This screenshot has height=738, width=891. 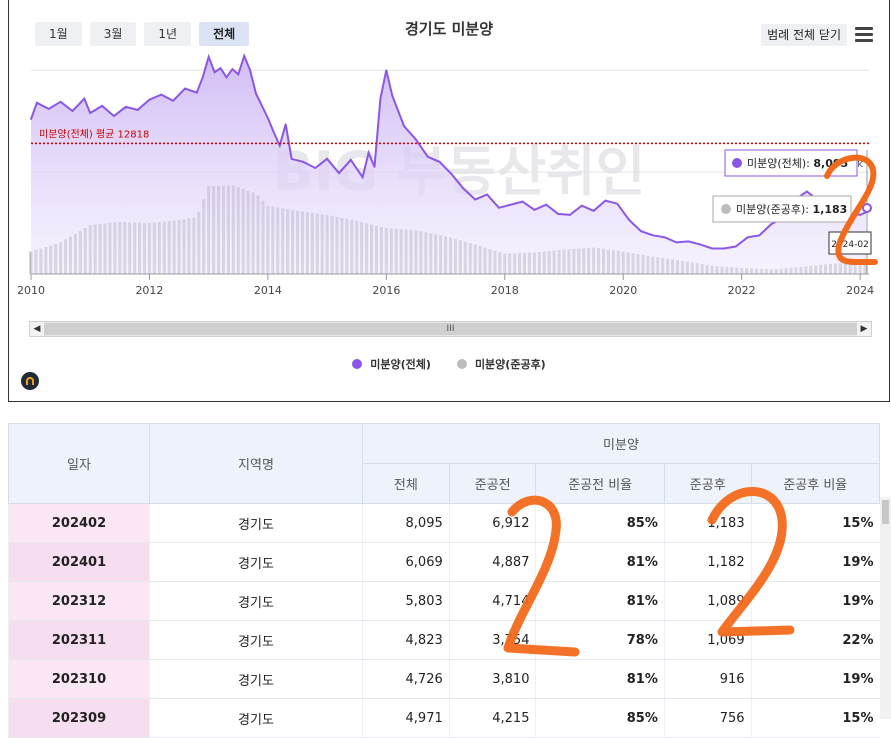 What do you see at coordinates (37, 329) in the screenshot?
I see `scroll-left-icon: ◀` at bounding box center [37, 329].